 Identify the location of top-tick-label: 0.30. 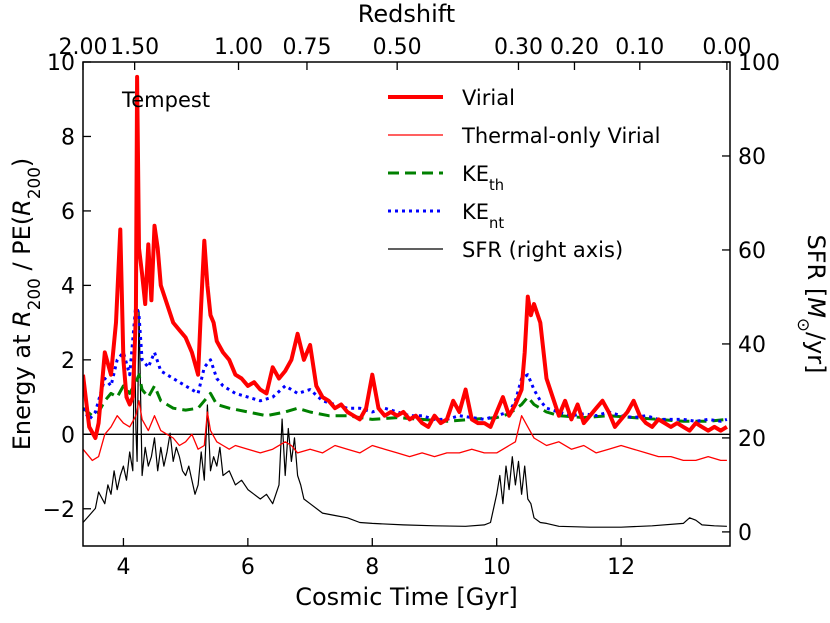
(518, 47).